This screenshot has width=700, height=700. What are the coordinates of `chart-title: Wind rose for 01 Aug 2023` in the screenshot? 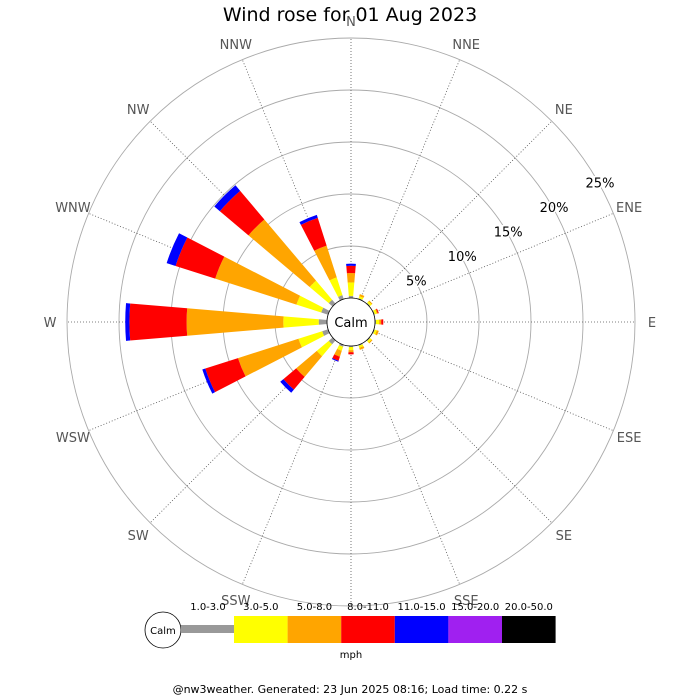 It's located at (350, 15).